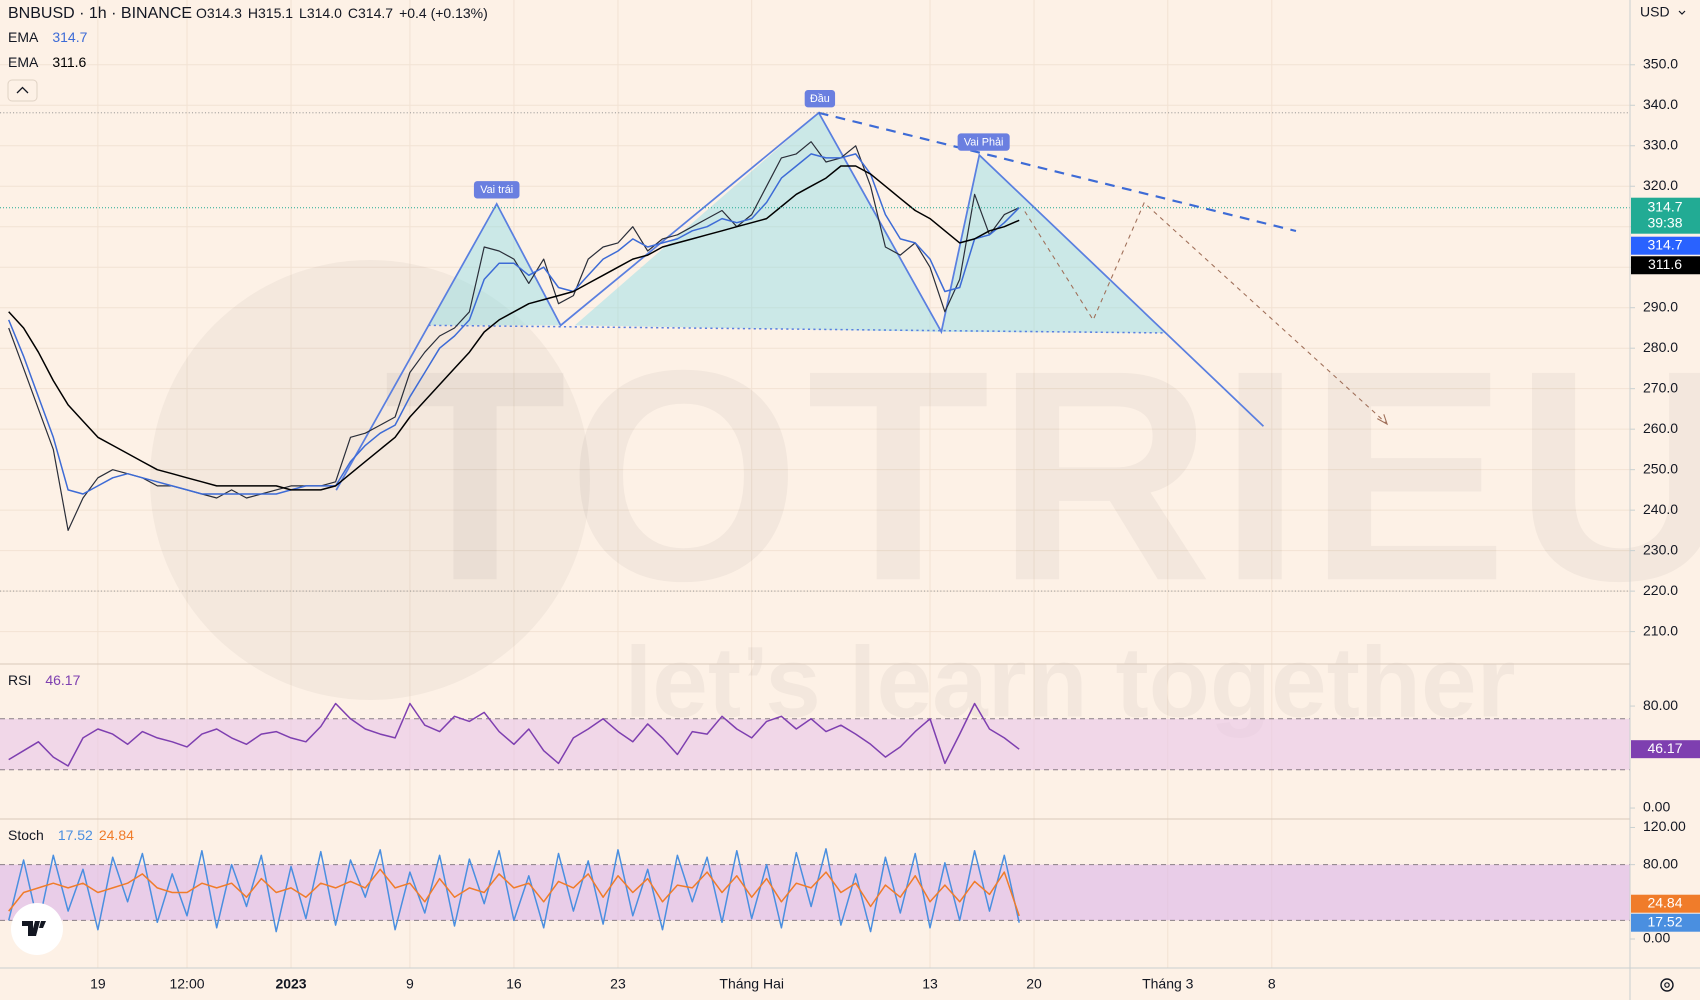  Describe the element at coordinates (618, 984) in the screenshot. I see `x-tick-label: 23` at that location.